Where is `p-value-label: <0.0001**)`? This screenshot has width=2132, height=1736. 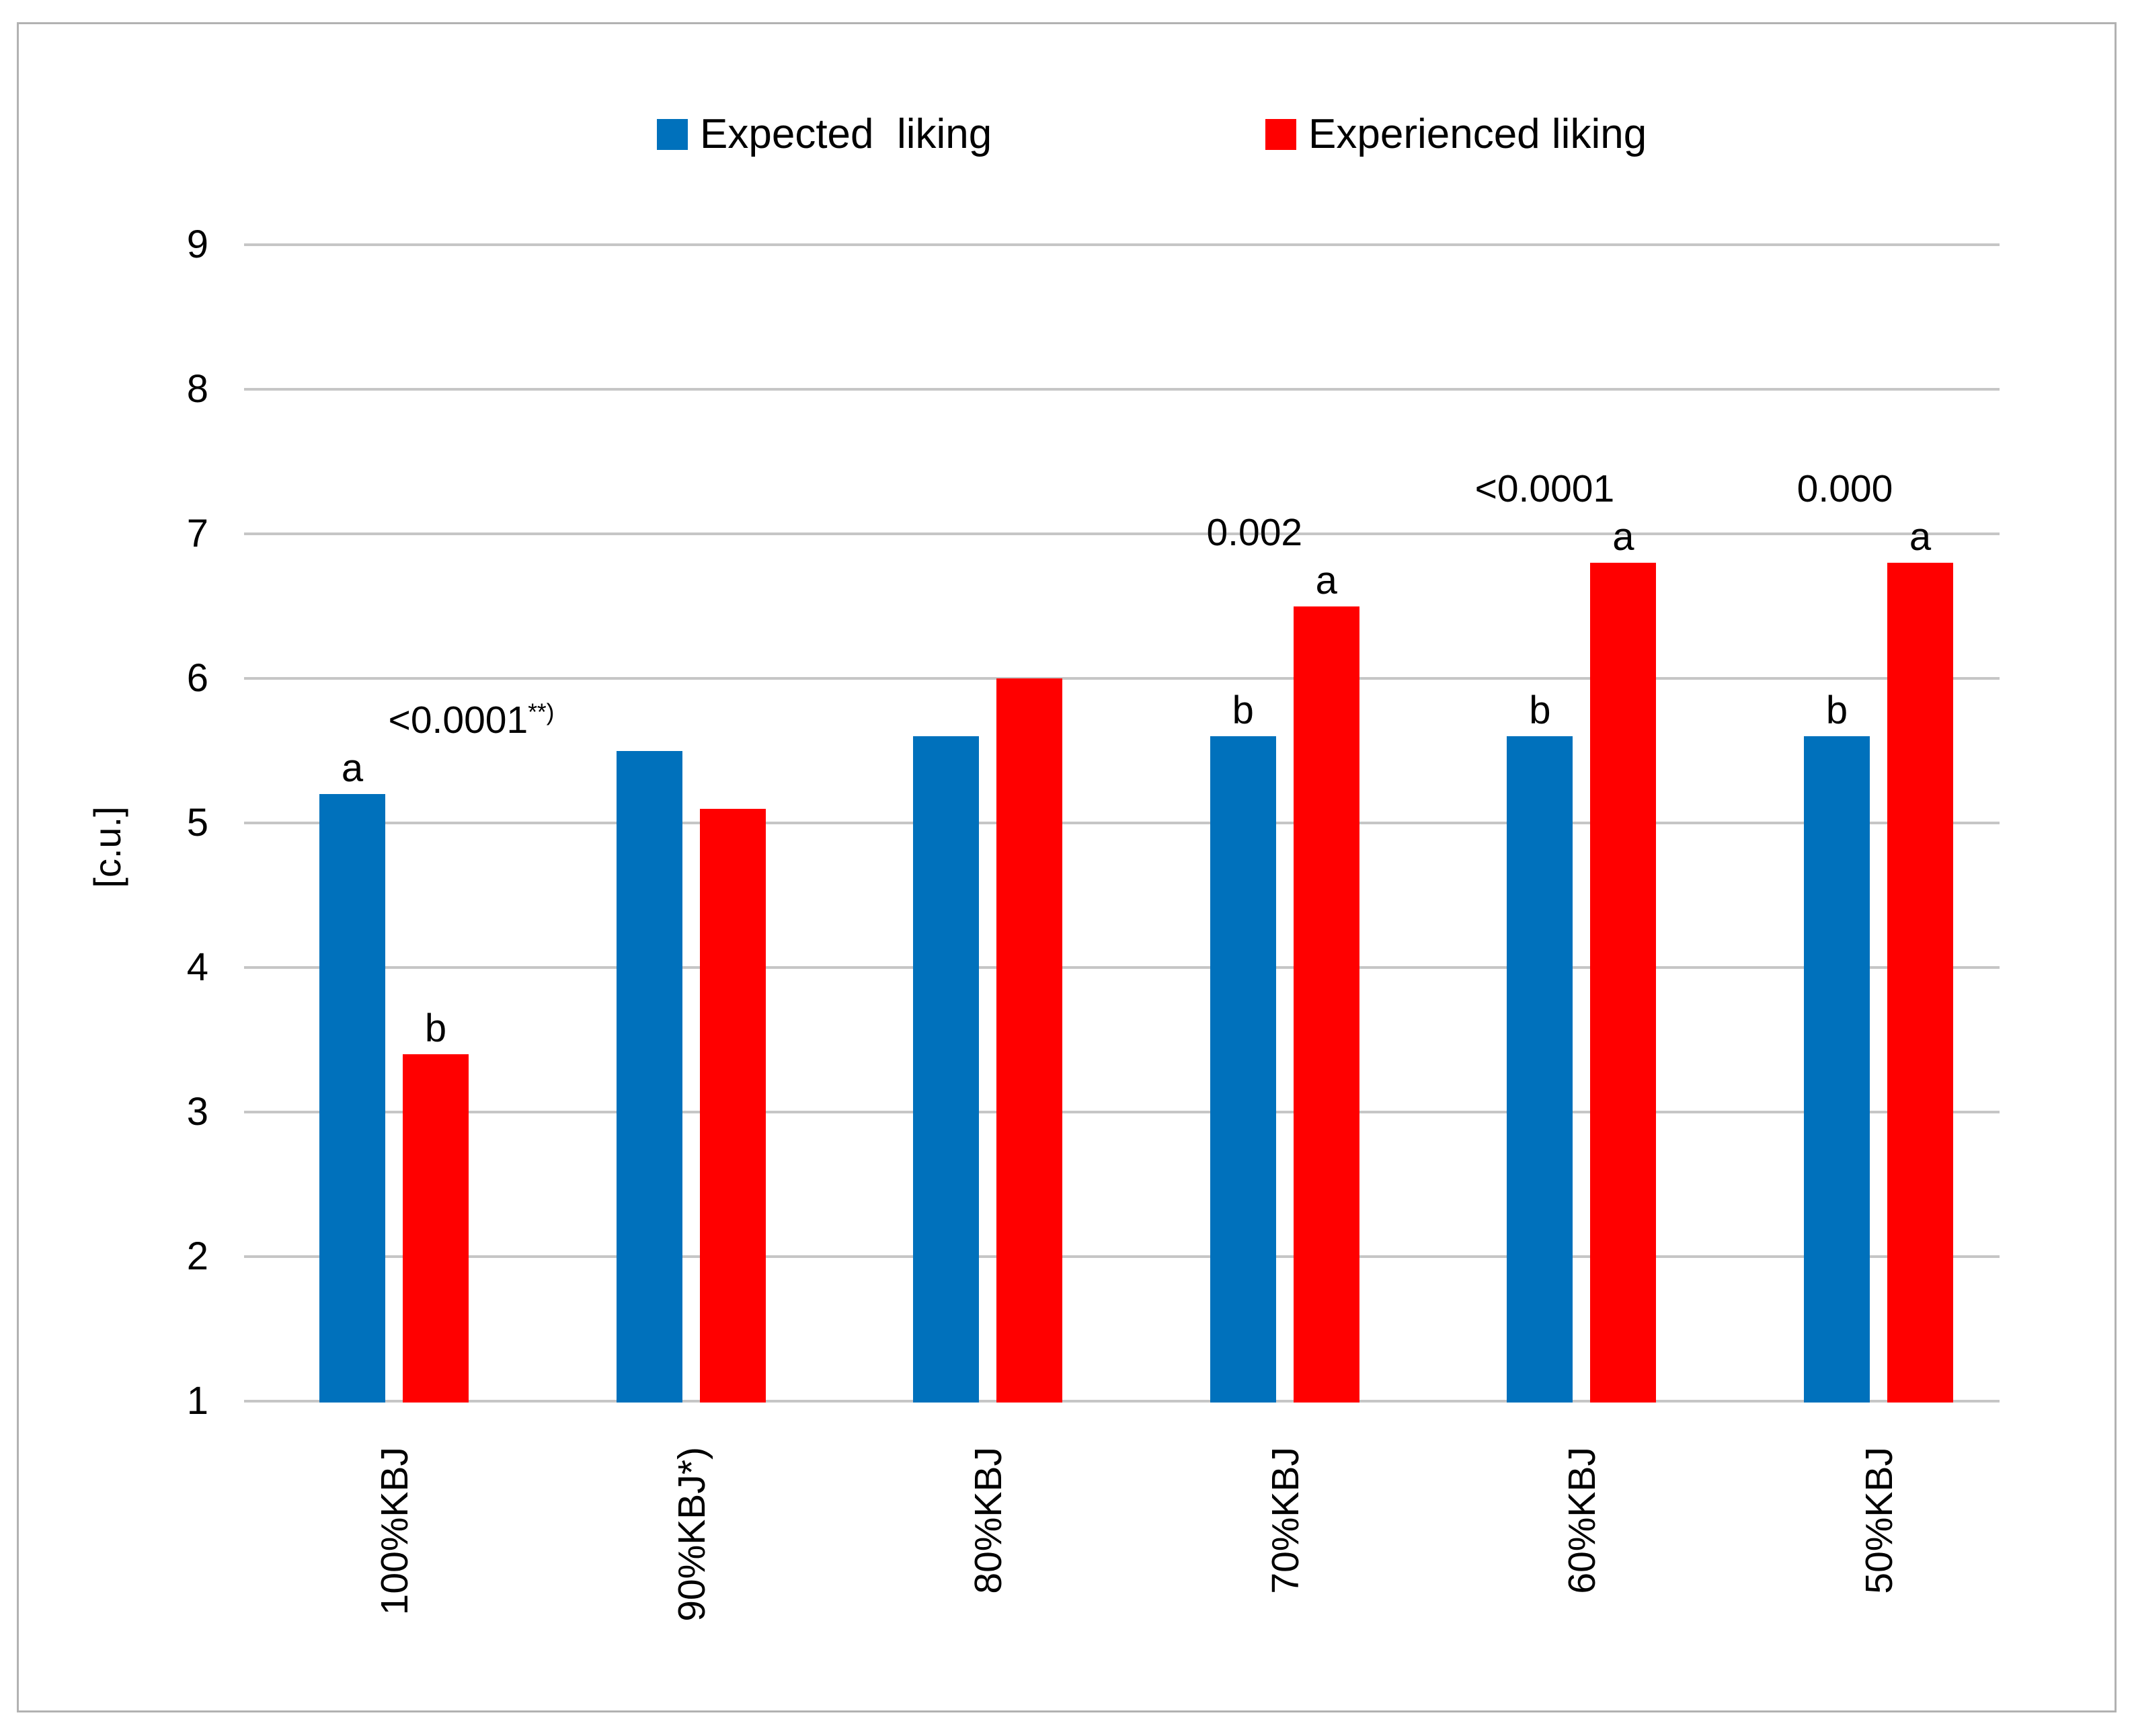 p-value-label: <0.0001**) is located at coordinates (471, 723).